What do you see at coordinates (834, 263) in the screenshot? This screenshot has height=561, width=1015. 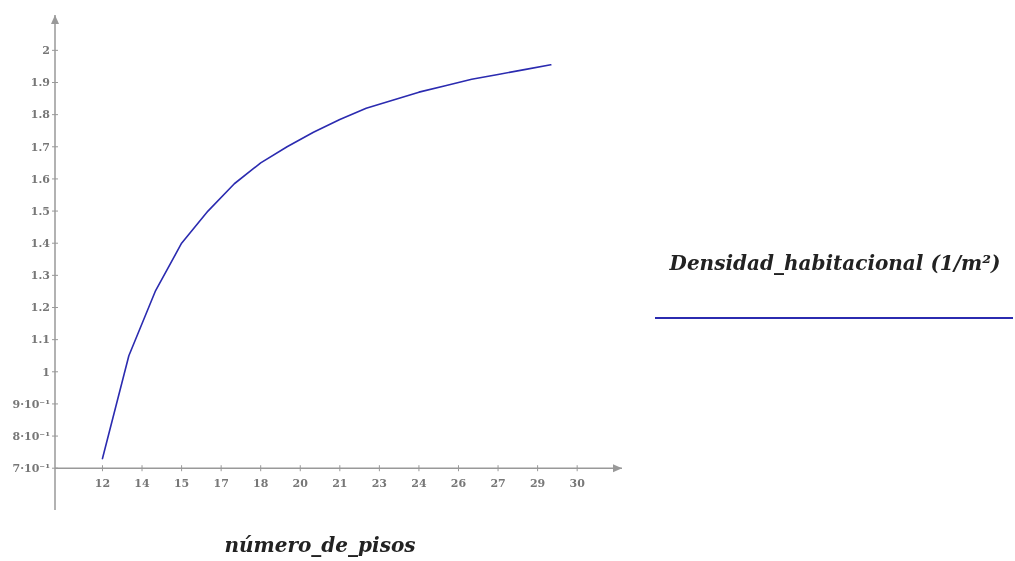 I see `text: Densidad_habitacional (1/m²)` at bounding box center [834, 263].